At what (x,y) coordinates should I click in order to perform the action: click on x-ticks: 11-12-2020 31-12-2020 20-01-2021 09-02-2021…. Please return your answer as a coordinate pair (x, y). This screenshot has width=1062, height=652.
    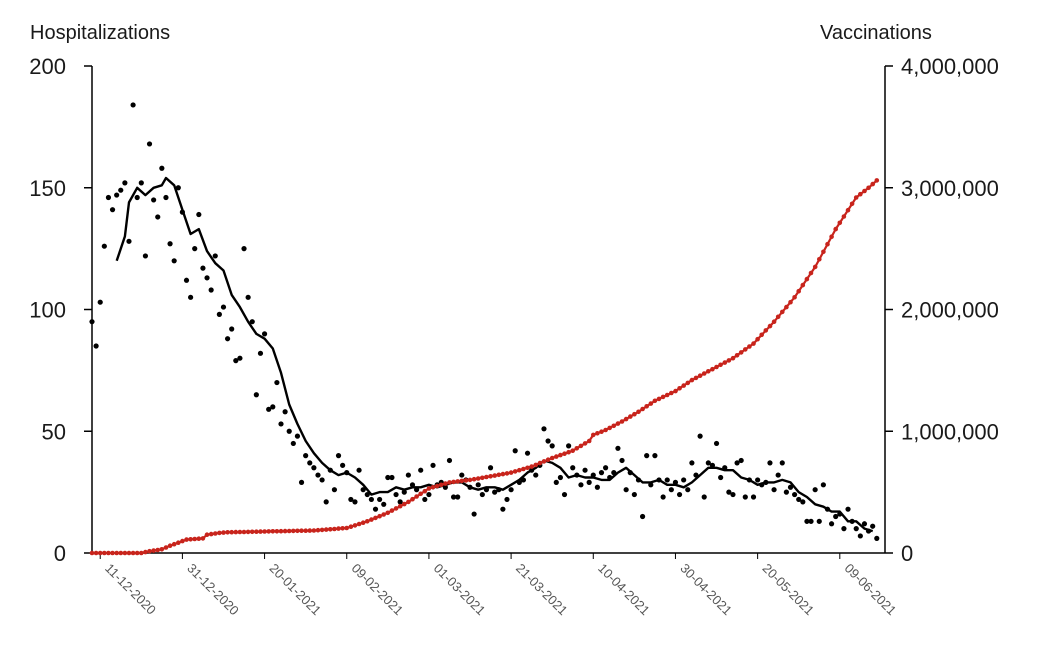
    Looking at the image, I should click on (499, 586).